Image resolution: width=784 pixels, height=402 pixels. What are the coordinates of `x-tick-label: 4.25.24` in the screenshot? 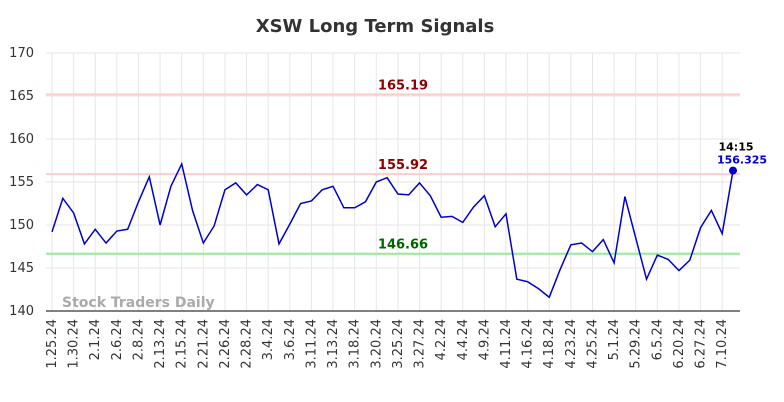 It's located at (592, 344).